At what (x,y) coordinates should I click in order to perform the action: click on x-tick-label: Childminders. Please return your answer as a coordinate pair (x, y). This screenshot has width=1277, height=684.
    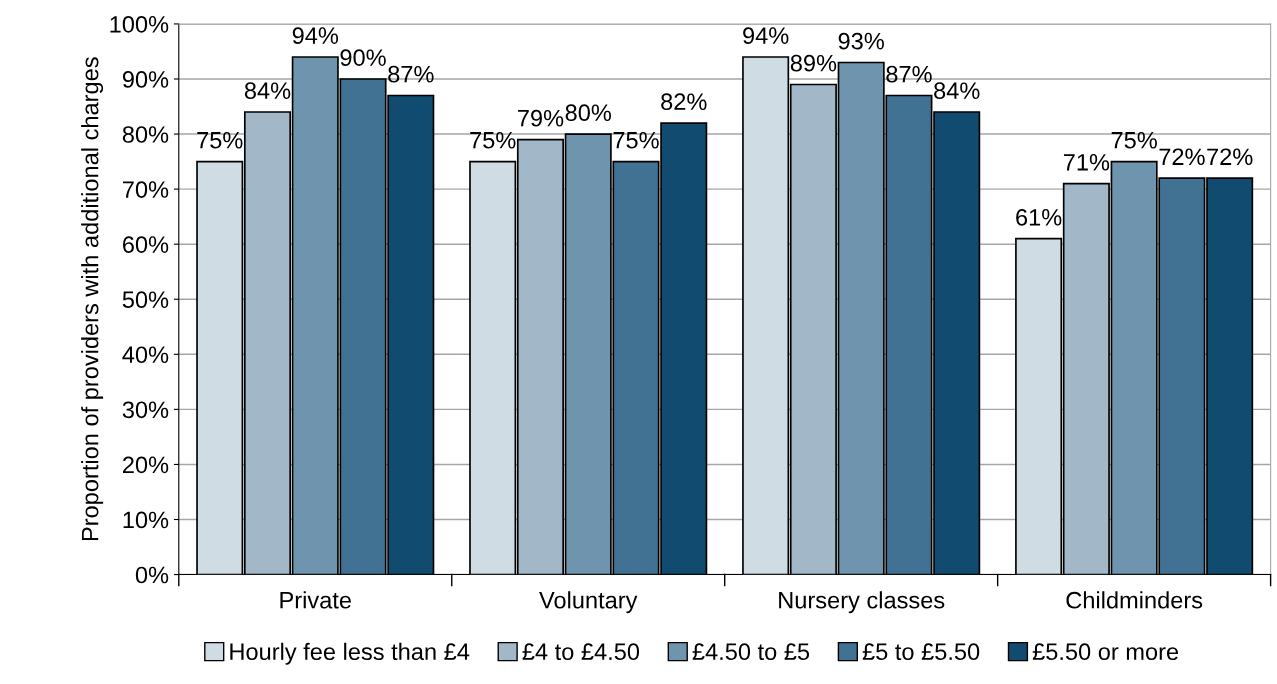
    Looking at the image, I should click on (1134, 600).